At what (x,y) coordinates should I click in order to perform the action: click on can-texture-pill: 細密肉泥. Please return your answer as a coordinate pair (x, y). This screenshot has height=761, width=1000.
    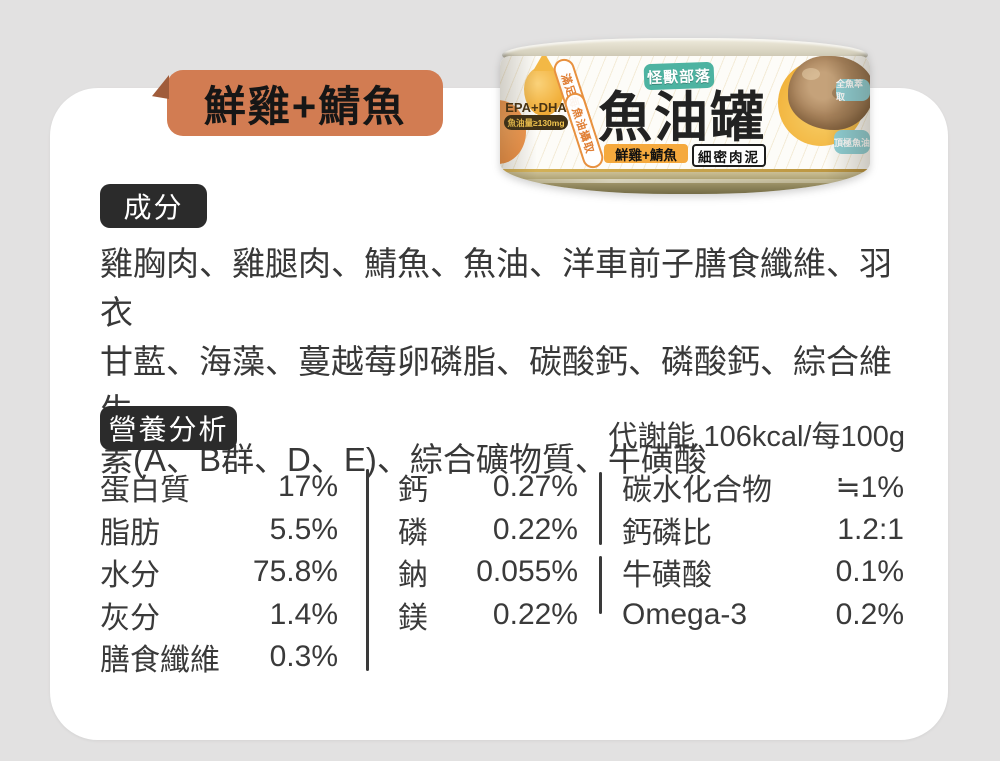
    Looking at the image, I should click on (729, 155).